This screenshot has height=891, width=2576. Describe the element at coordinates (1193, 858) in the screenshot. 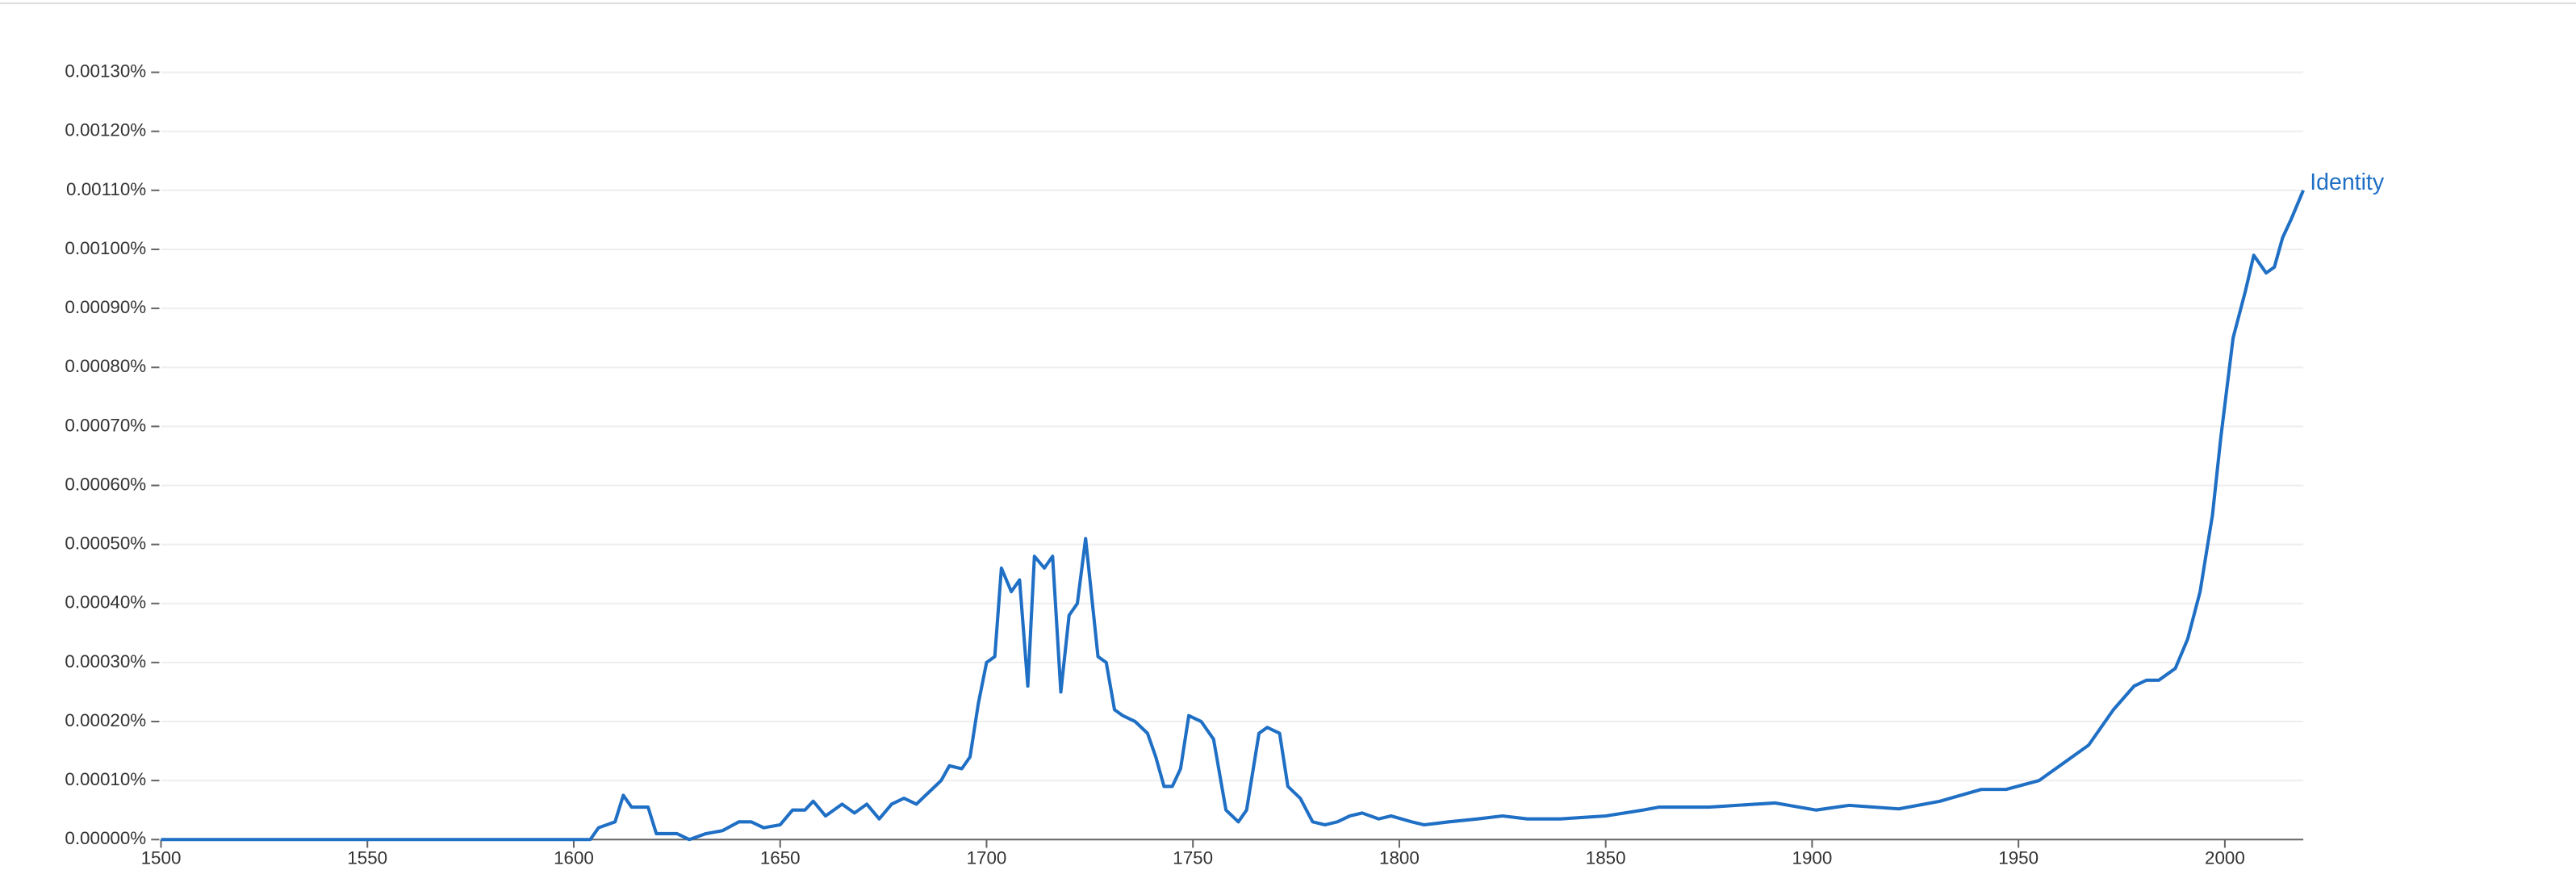

I see `x-tick-label: 1750` at that location.